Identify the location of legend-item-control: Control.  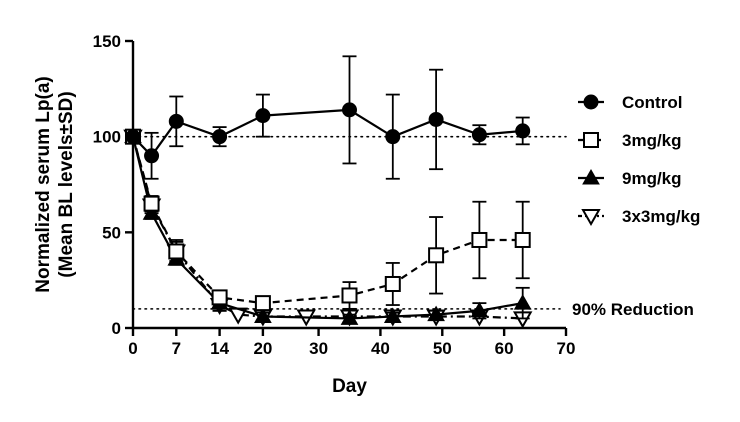
(630, 102).